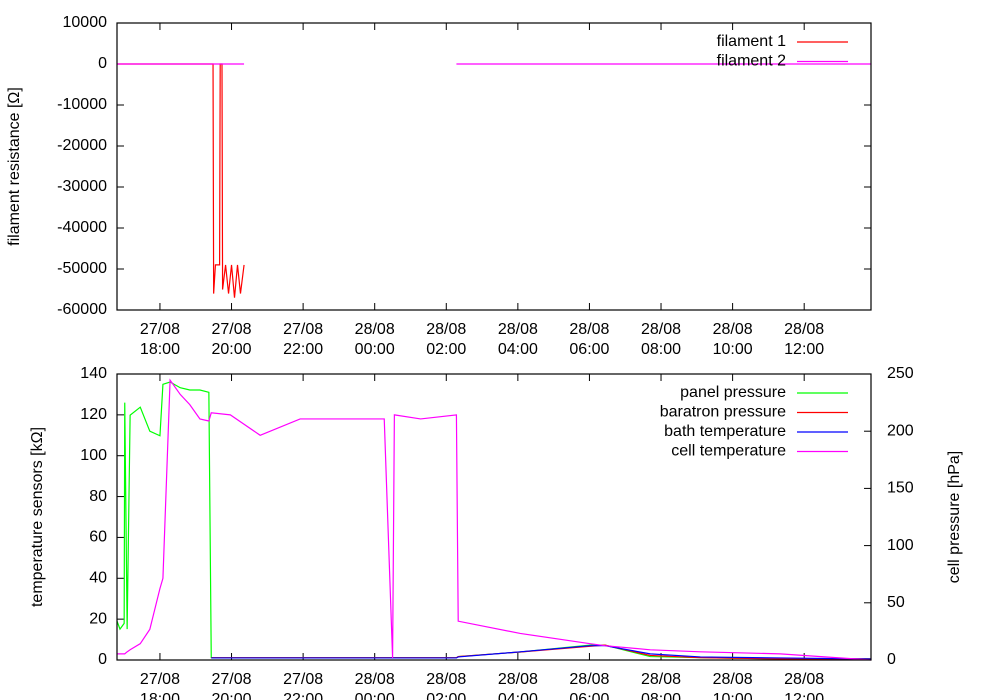  Describe the element at coordinates (14, 166) in the screenshot. I see `y-axis-label: filament resistance [Ω]` at that location.